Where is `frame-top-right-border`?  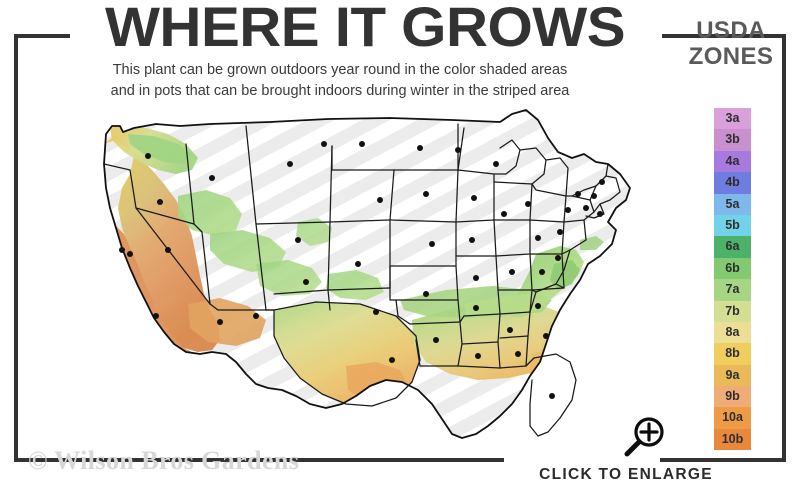
frame-top-right-border is located at coordinates (724, 36).